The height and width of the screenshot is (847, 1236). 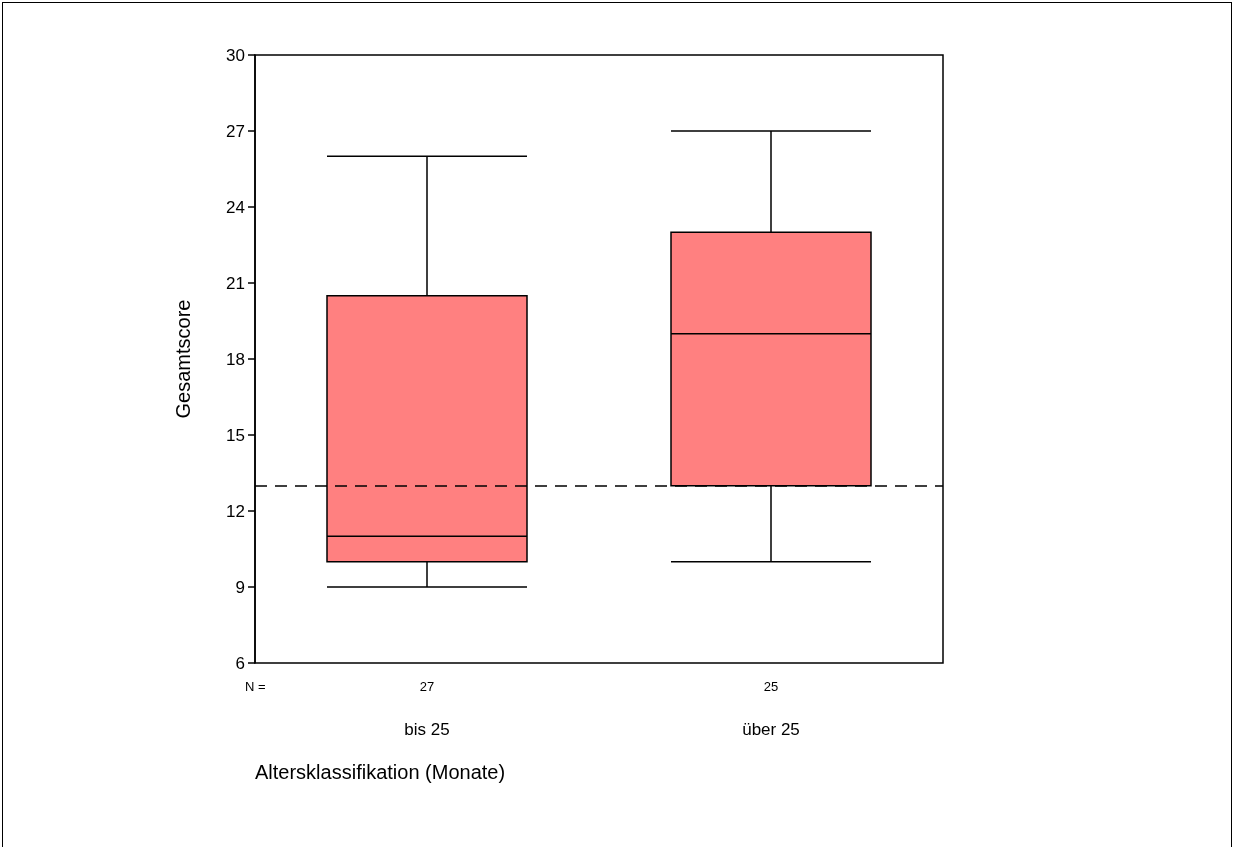 I want to click on y-tick-label: 9, so click(x=240, y=587).